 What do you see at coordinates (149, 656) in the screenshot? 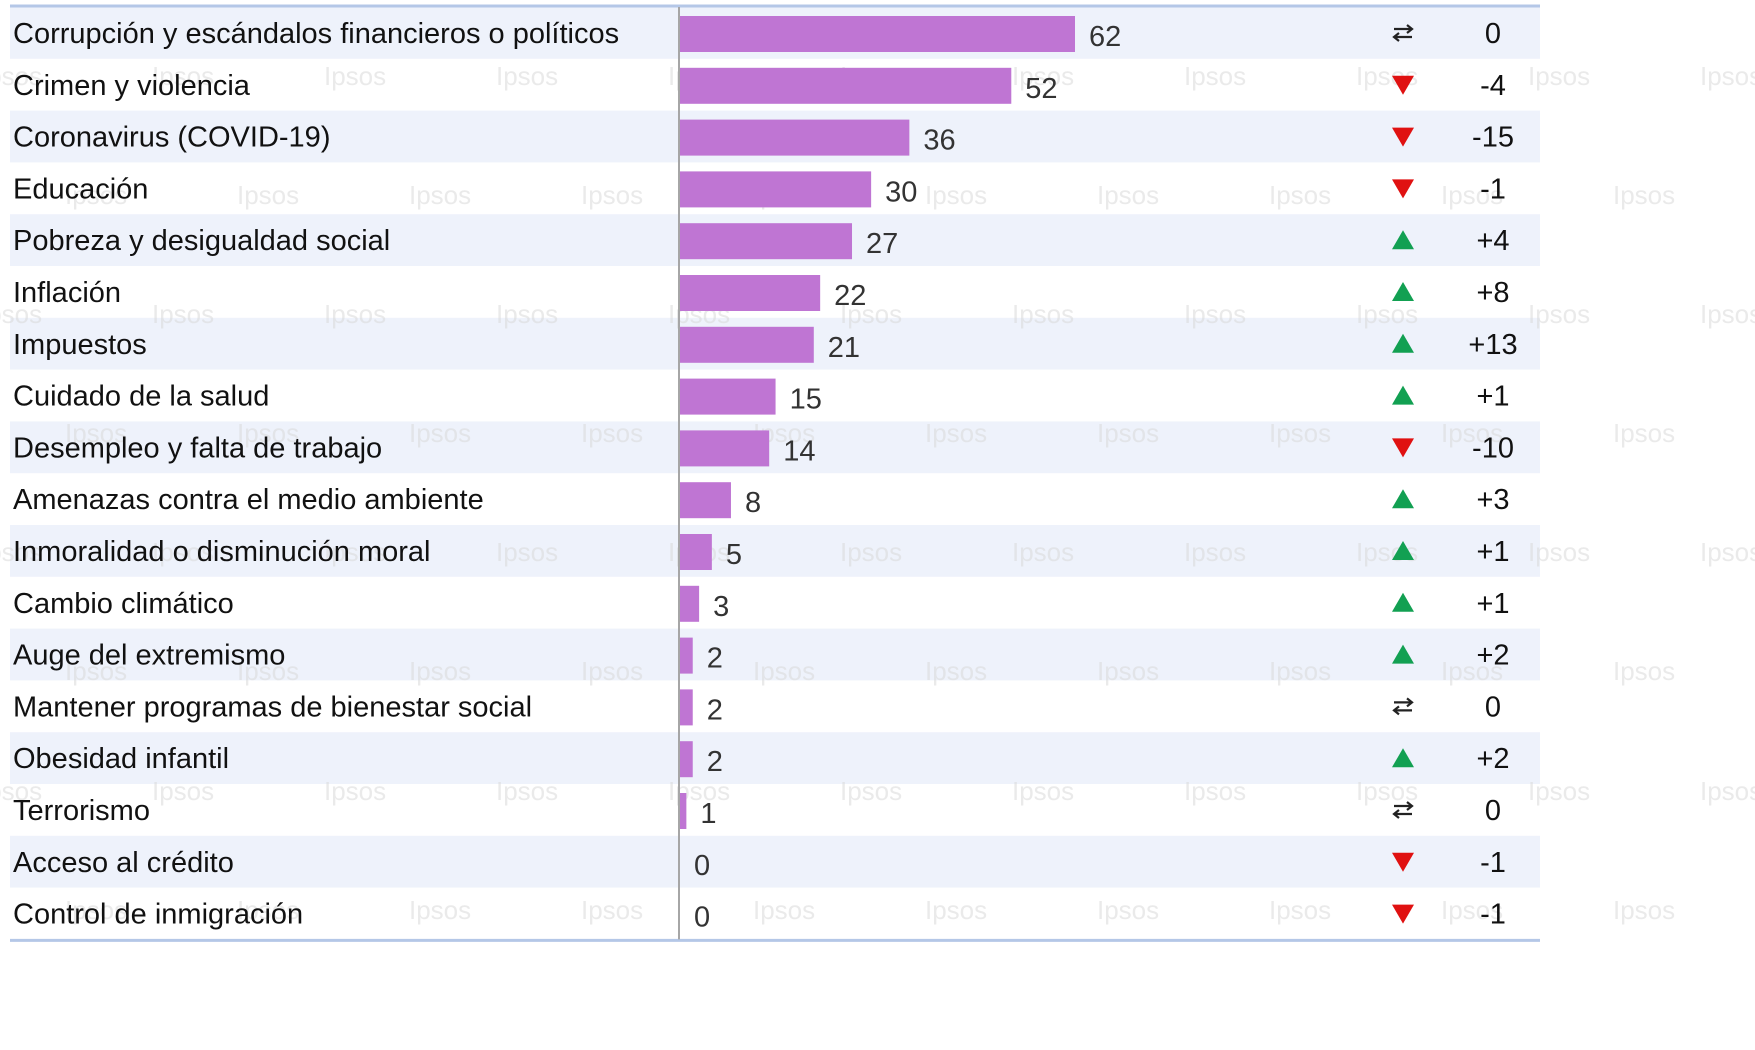
I see `category-label: Auge del extremismo` at bounding box center [149, 656].